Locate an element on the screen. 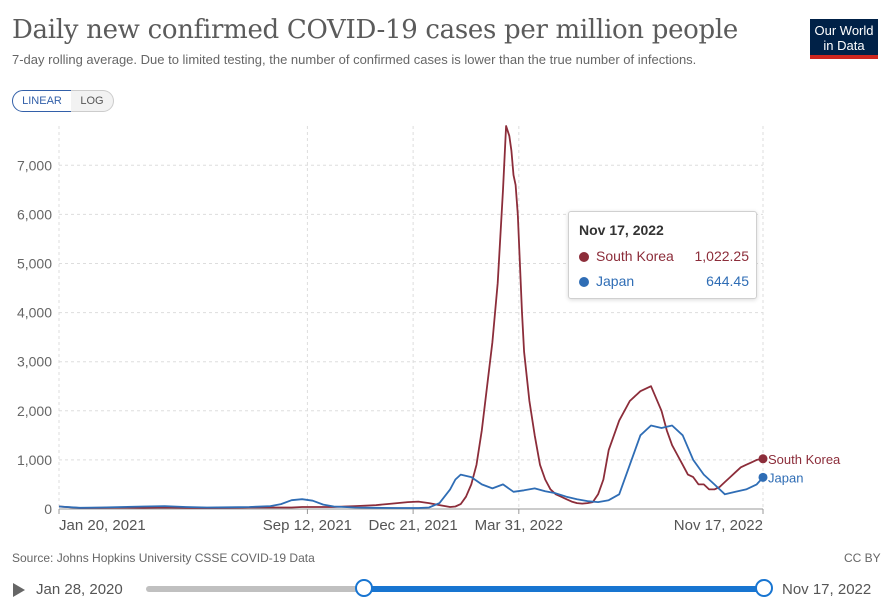 The height and width of the screenshot is (604, 893). owid-logo: Our World in Data is located at coordinates (844, 38).